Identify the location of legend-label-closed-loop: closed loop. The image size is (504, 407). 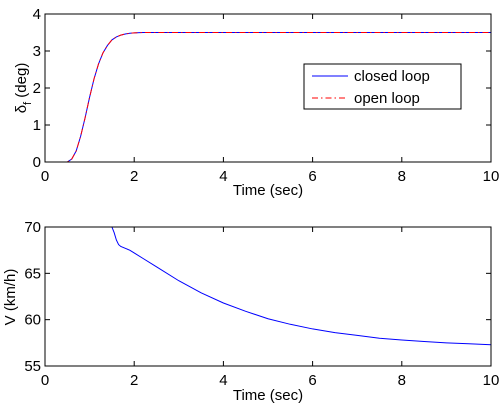
(392, 76).